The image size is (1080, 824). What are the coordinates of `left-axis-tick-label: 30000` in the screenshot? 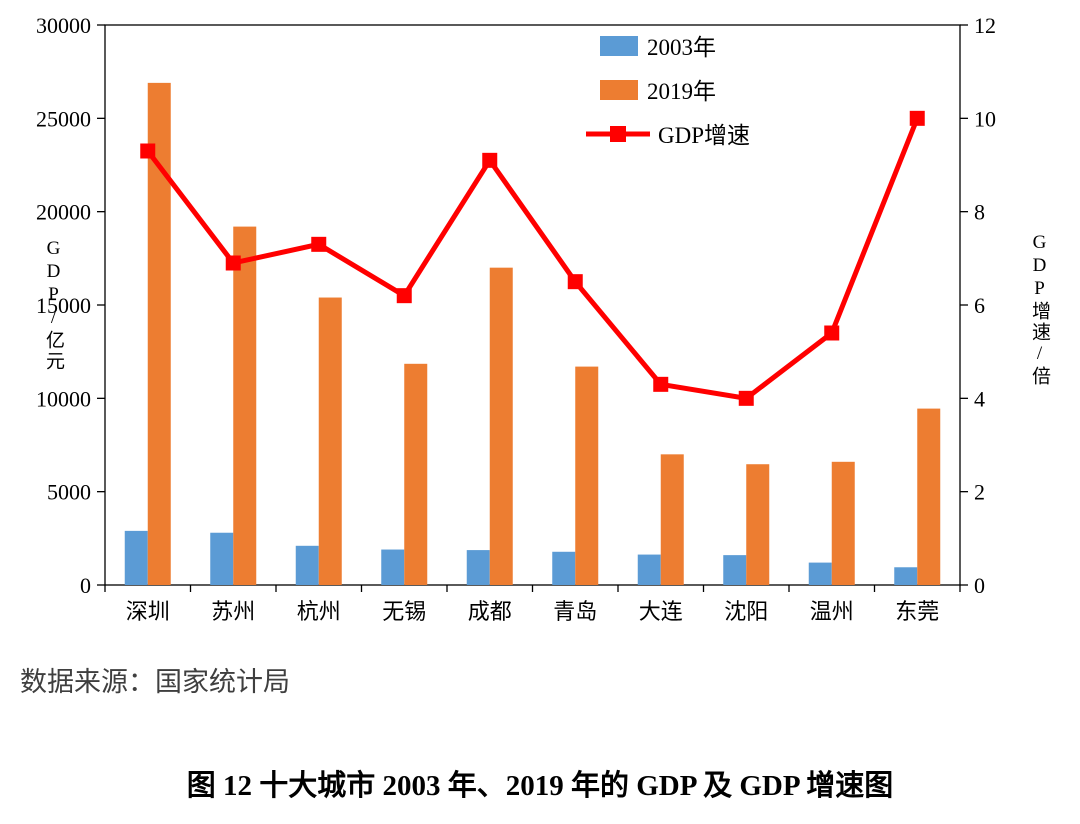 It's located at (63, 25).